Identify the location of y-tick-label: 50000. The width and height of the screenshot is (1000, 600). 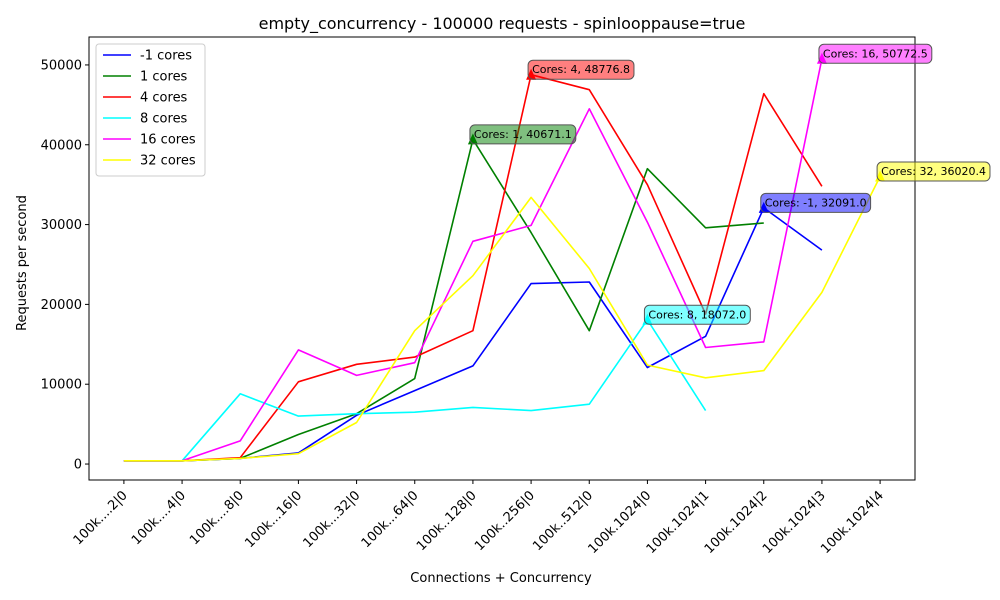
(61, 65).